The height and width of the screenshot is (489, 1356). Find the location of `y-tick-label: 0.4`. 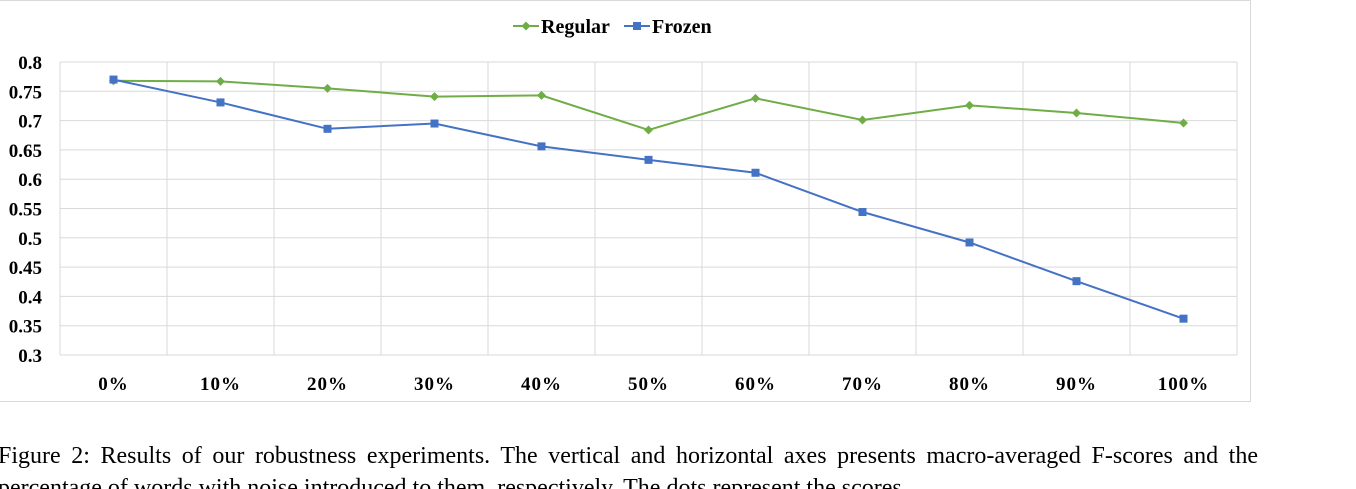

y-tick-label: 0.4 is located at coordinates (30, 297).